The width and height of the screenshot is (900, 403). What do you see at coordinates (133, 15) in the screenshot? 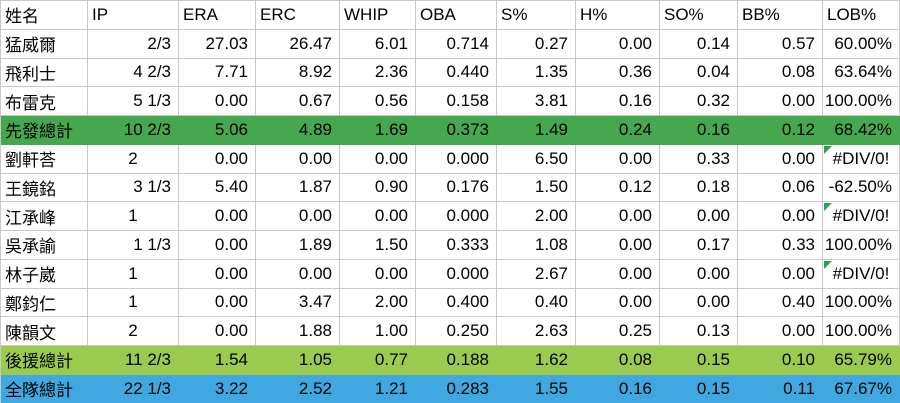
I see `column-header-ip: IP` at bounding box center [133, 15].